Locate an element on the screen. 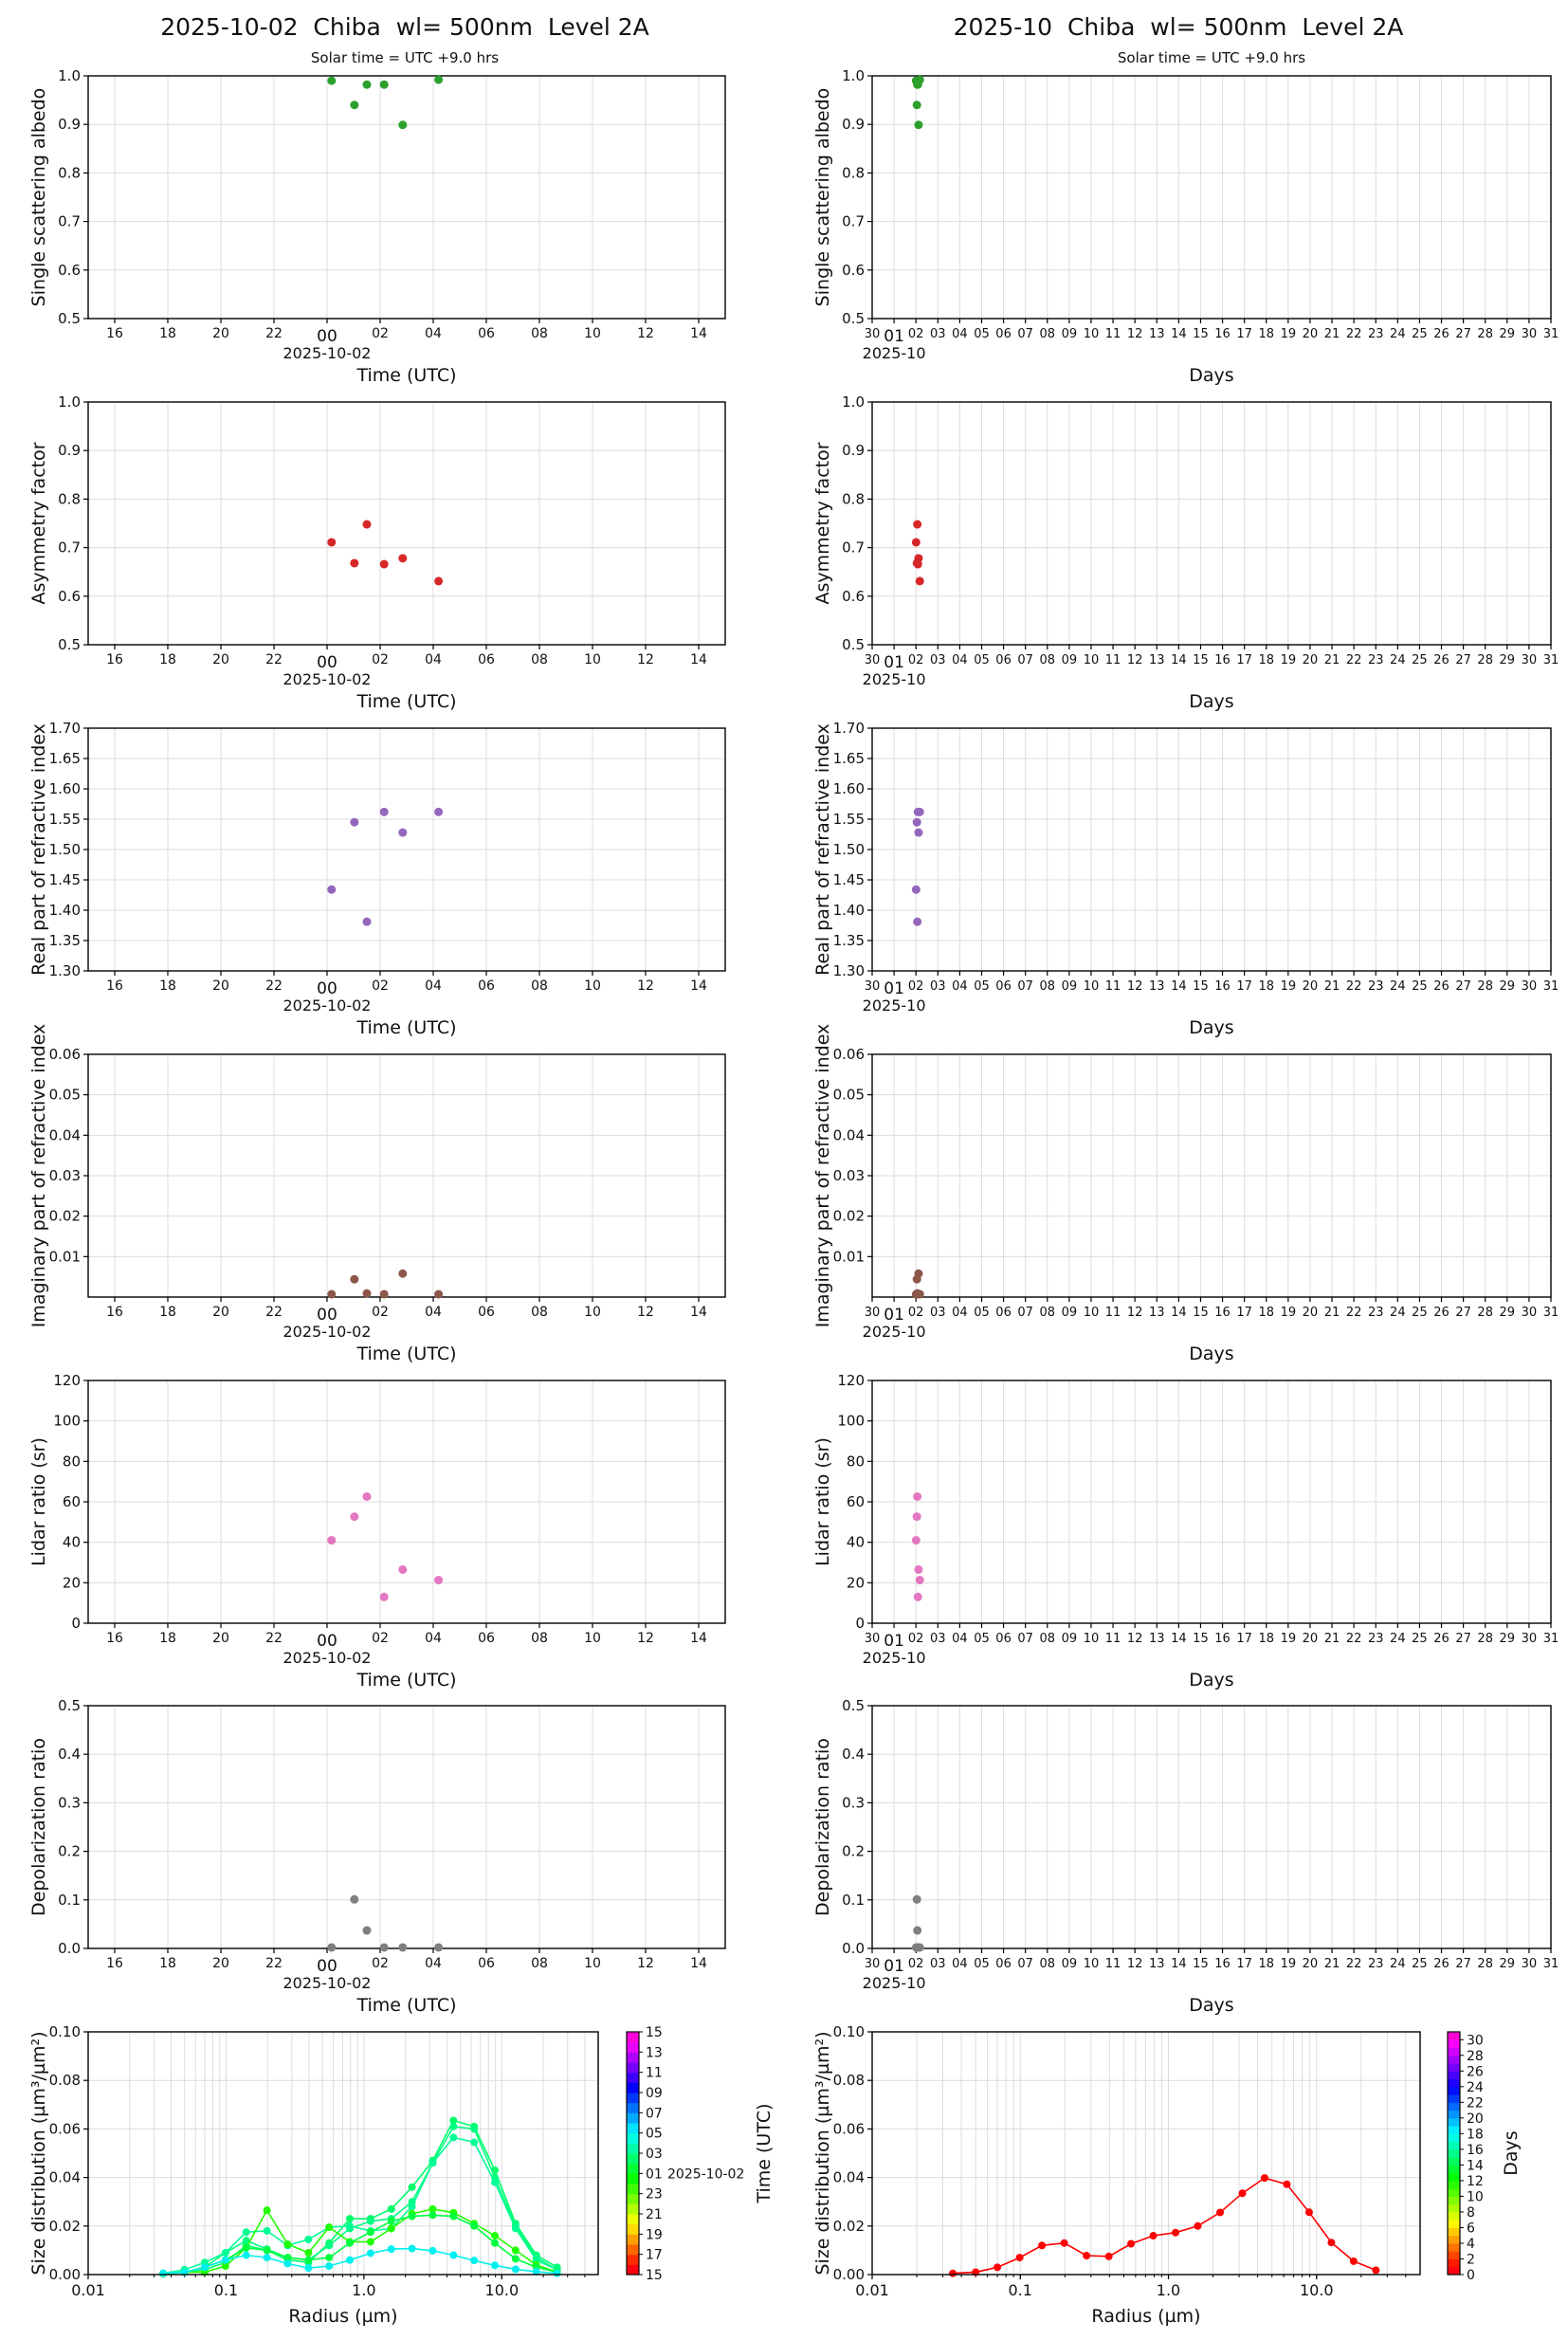  x-axis-label: Days is located at coordinates (1211, 1027).